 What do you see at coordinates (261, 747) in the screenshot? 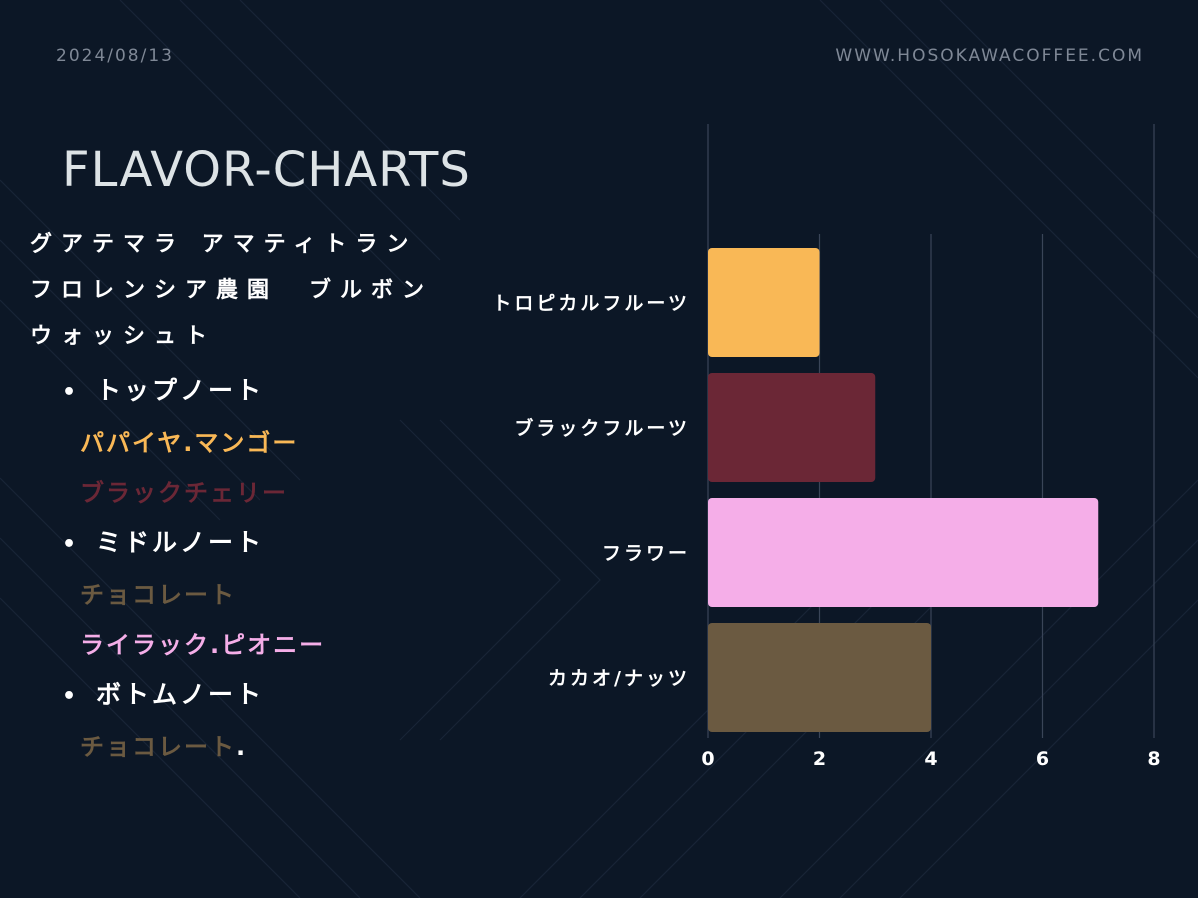
I see `bottom-note-item-1: チョコレート.` at bounding box center [261, 747].